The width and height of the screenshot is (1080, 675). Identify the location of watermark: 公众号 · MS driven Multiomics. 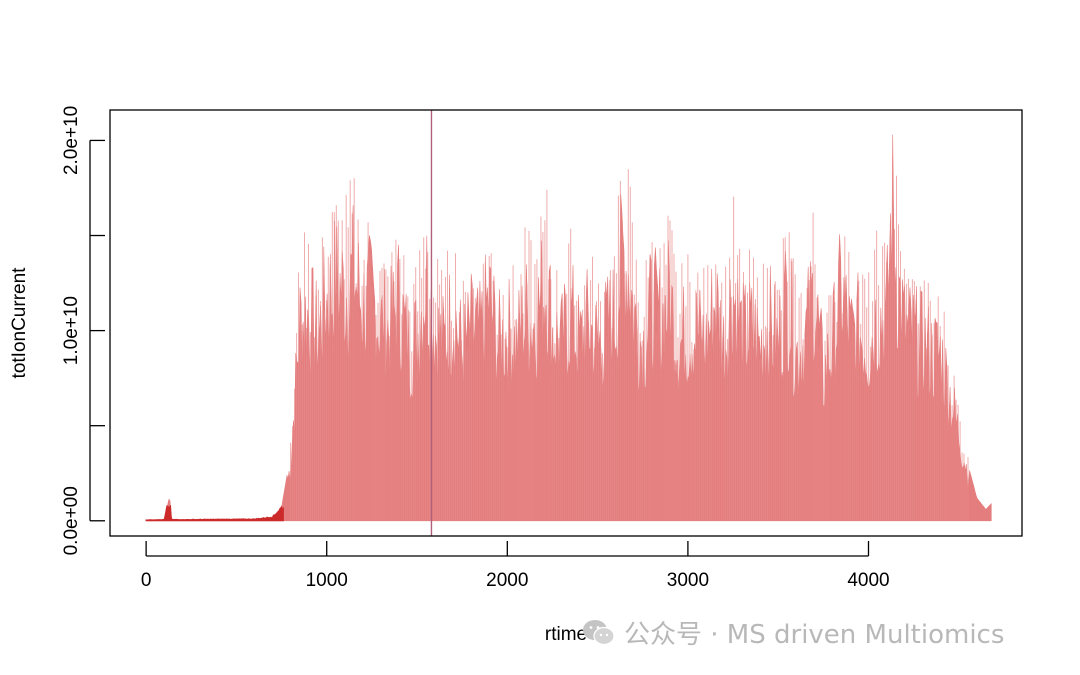
(793, 632).